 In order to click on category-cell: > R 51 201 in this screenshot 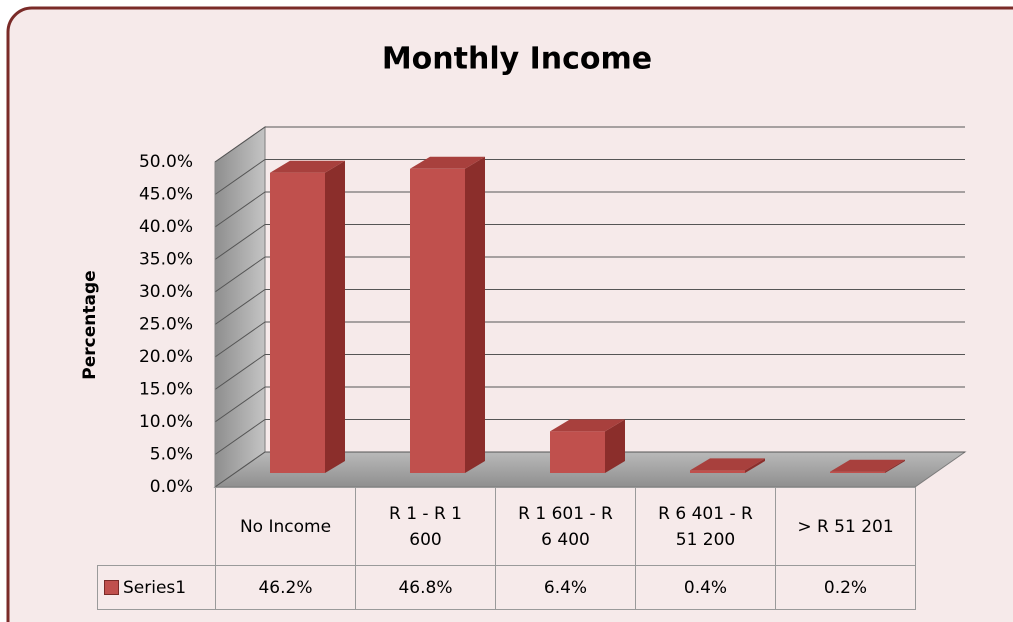, I will do `click(845, 526)`.